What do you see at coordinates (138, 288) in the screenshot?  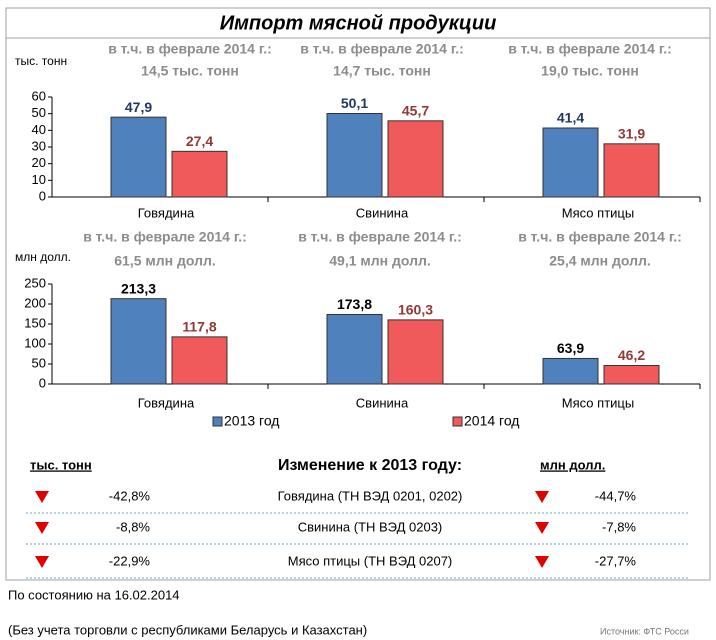 I see `value-label: 213,3` at bounding box center [138, 288].